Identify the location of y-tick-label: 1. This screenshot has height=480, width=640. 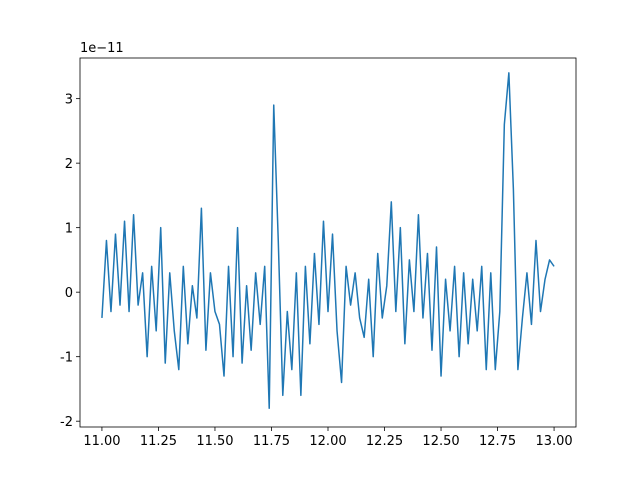
(69, 229).